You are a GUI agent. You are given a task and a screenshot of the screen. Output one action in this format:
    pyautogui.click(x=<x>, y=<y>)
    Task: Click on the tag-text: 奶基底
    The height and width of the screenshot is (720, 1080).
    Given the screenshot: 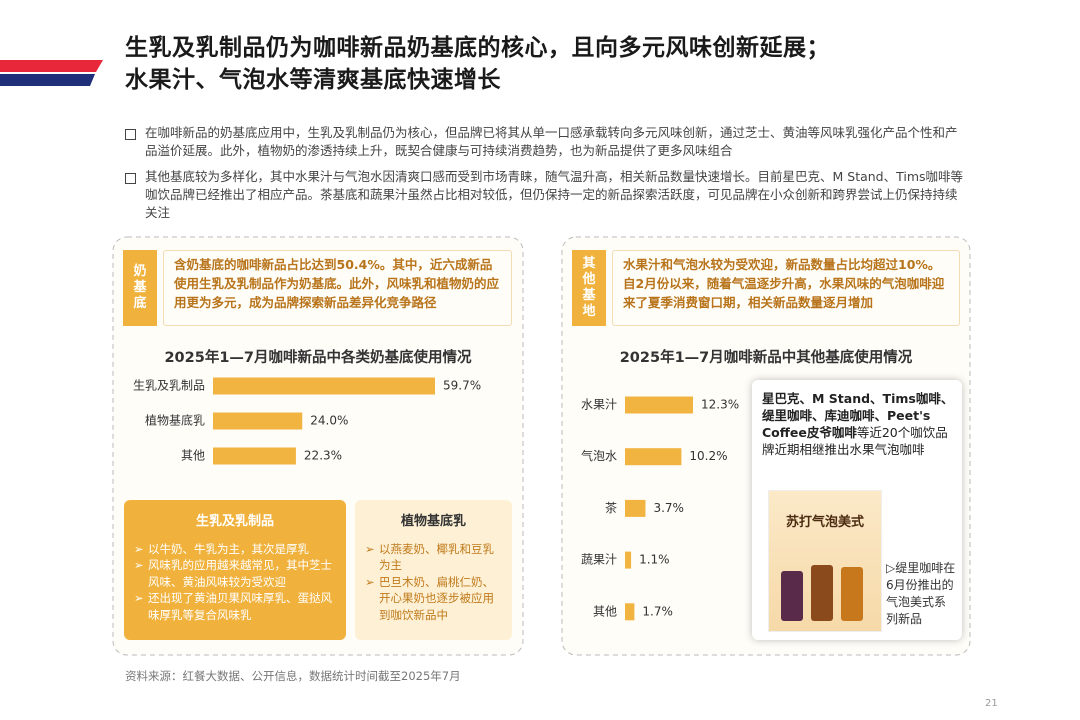 What is the action you would take?
    pyautogui.click(x=140, y=287)
    